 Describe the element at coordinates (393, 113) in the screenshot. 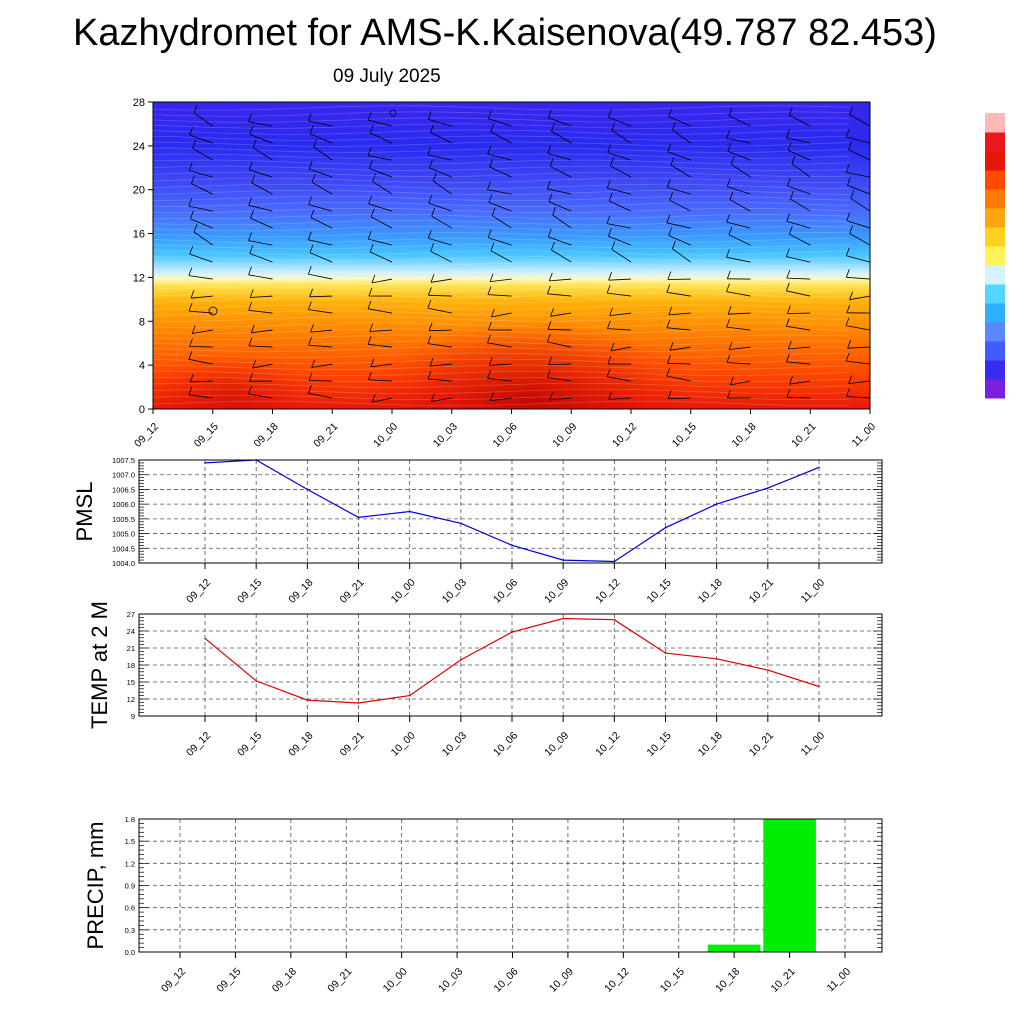

I see `calm-wind-marker` at that location.